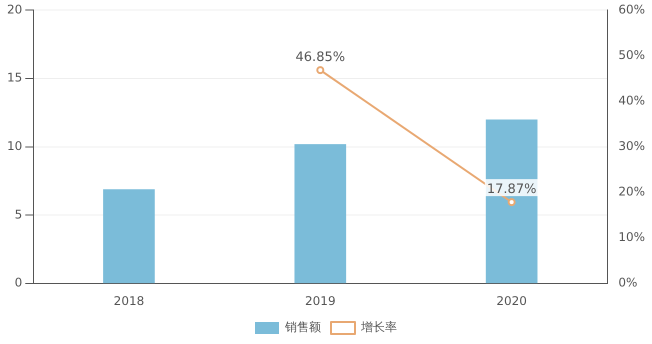  I want to click on y2-tick-label: 20%, so click(631, 191).